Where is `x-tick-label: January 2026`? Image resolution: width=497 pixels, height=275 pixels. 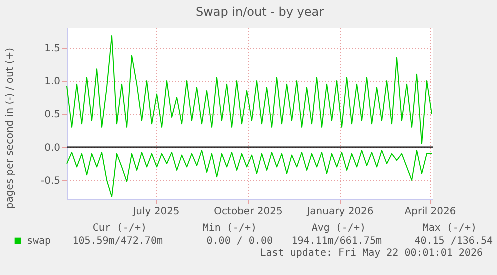
x-tick-label: January 2026 is located at coordinates (340, 212).